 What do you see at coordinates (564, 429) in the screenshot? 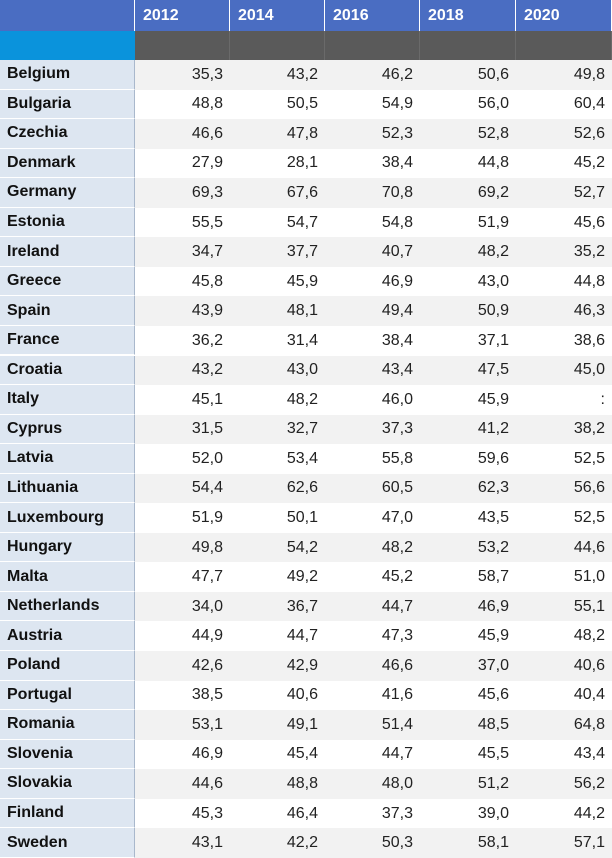
I see `value-cell: 38,2` at bounding box center [564, 429].